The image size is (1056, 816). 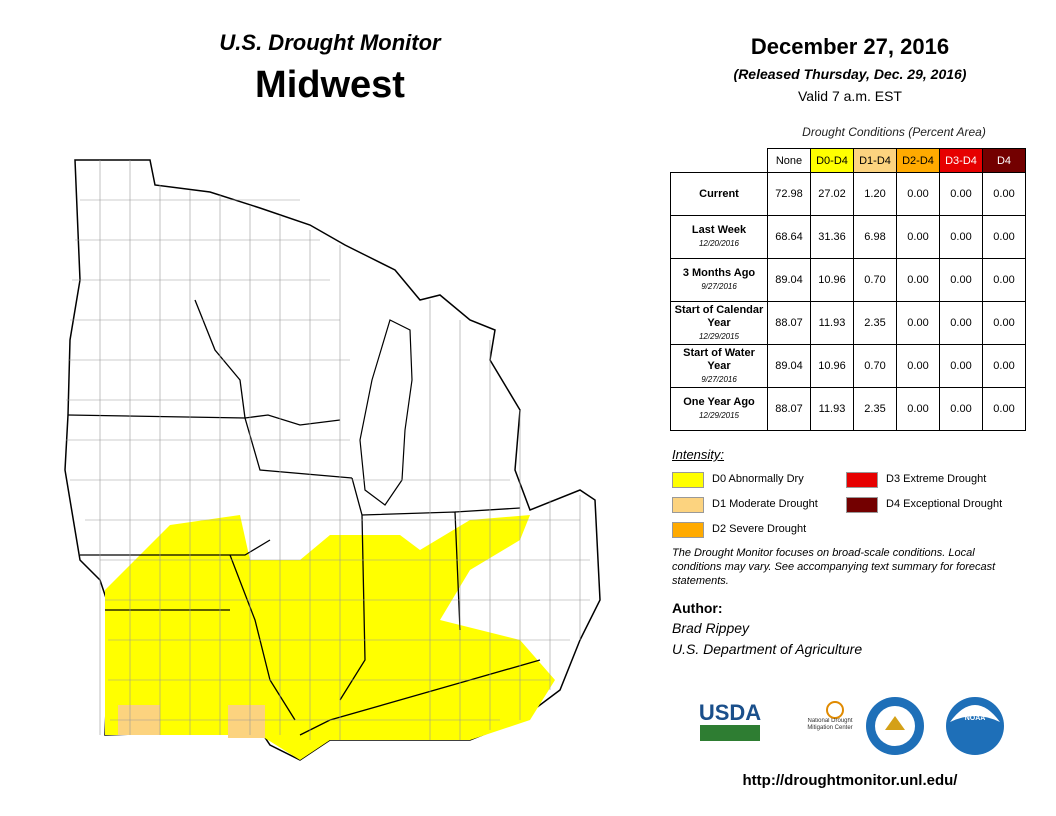 I want to click on legend-label: D2 Severe Drought, so click(x=759, y=529).